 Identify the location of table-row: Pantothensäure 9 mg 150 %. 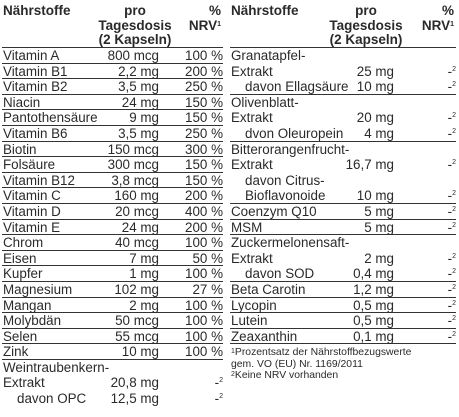
(112, 118).